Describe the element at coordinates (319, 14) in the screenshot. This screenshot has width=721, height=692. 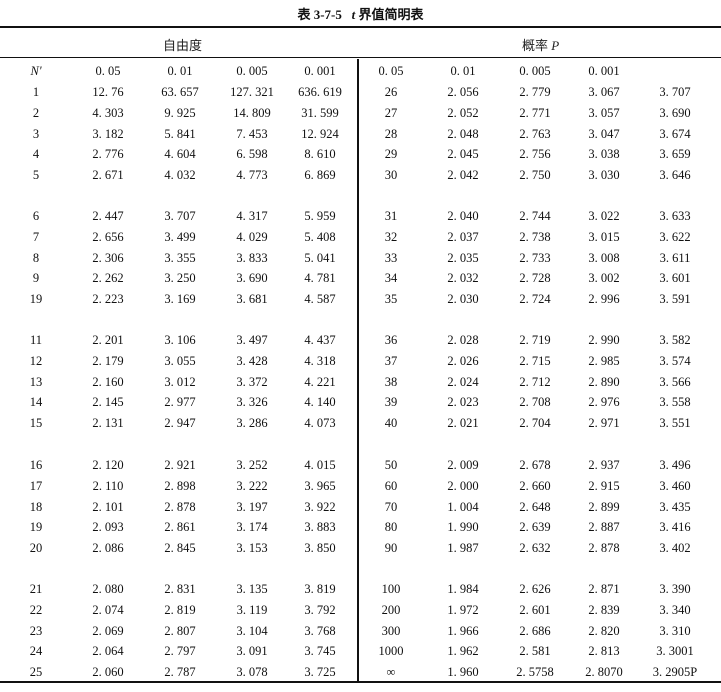
I see `table-number: 表 3-7-5` at that location.